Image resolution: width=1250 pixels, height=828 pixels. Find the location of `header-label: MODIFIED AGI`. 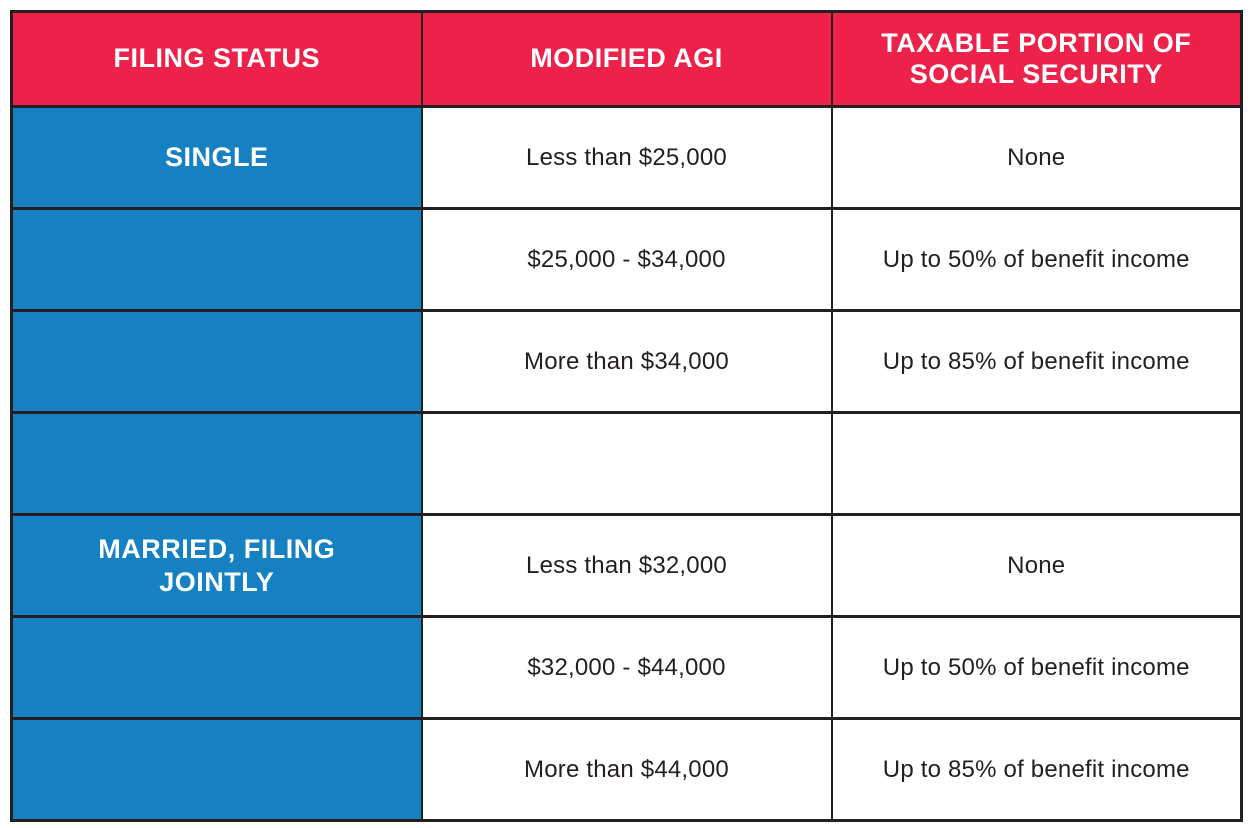

header-label: MODIFIED AGI is located at coordinates (626, 58).